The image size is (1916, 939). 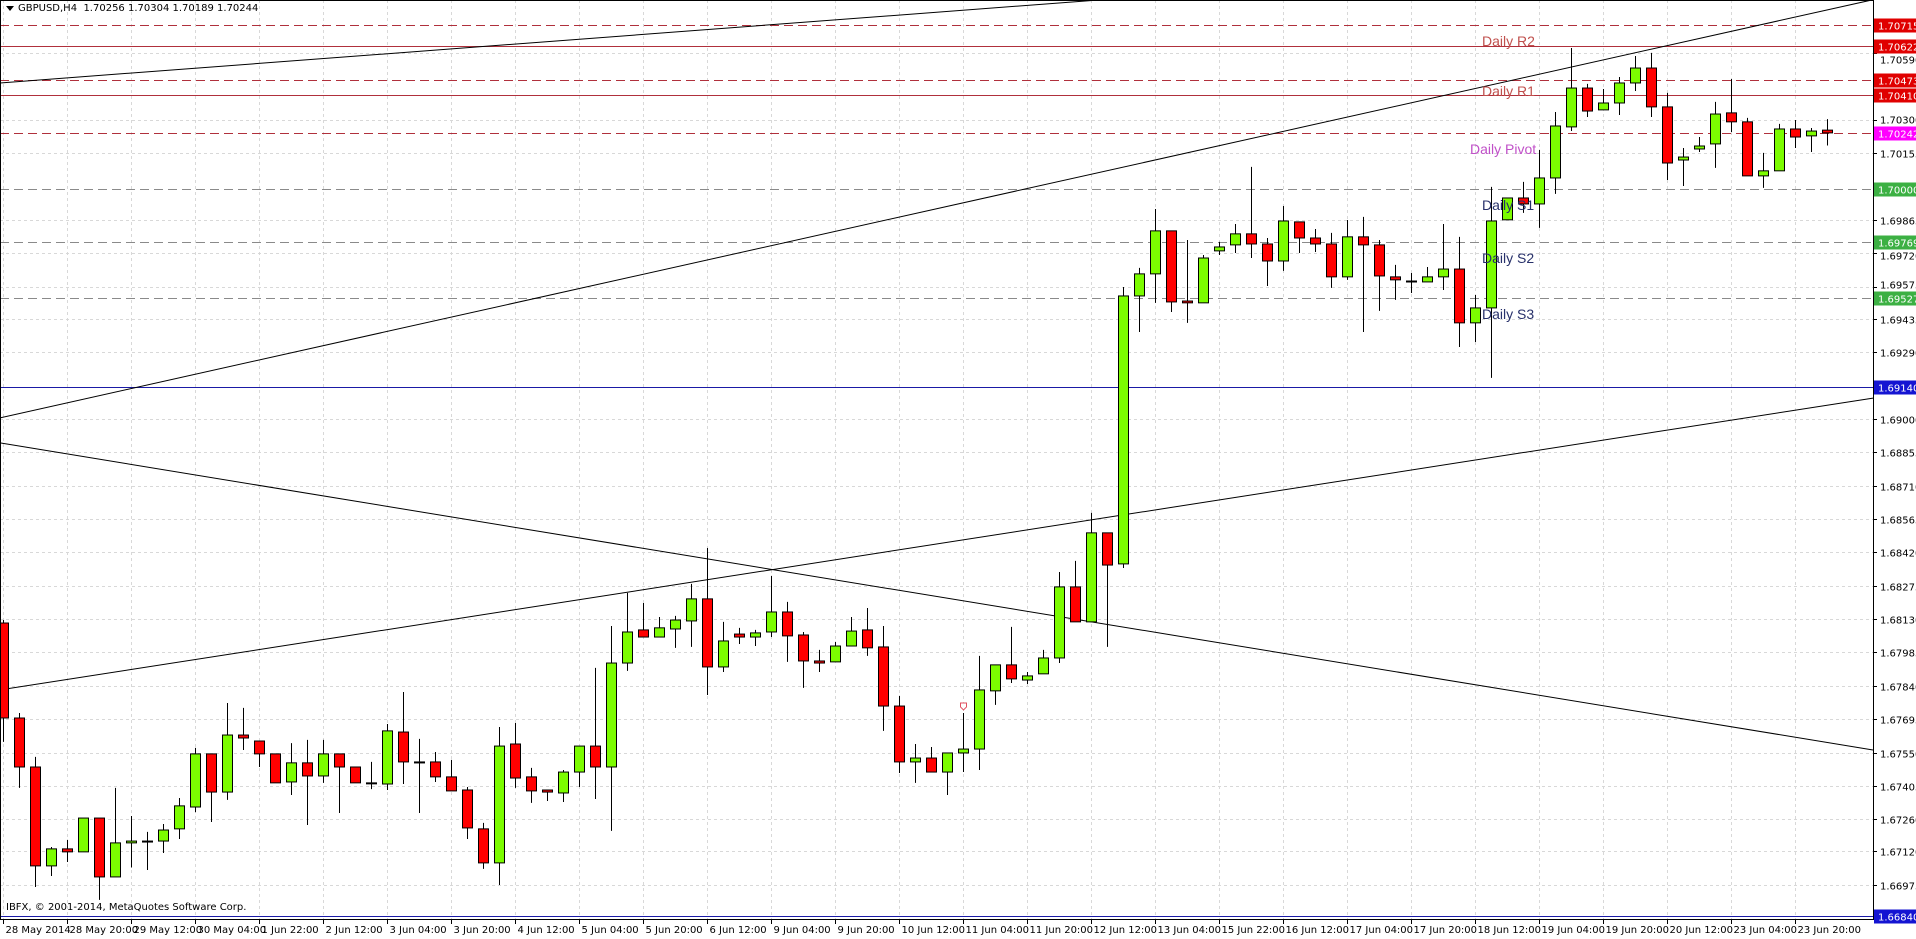 What do you see at coordinates (1898, 654) in the screenshot?
I see `y-tick-label: 1.67985` at bounding box center [1898, 654].